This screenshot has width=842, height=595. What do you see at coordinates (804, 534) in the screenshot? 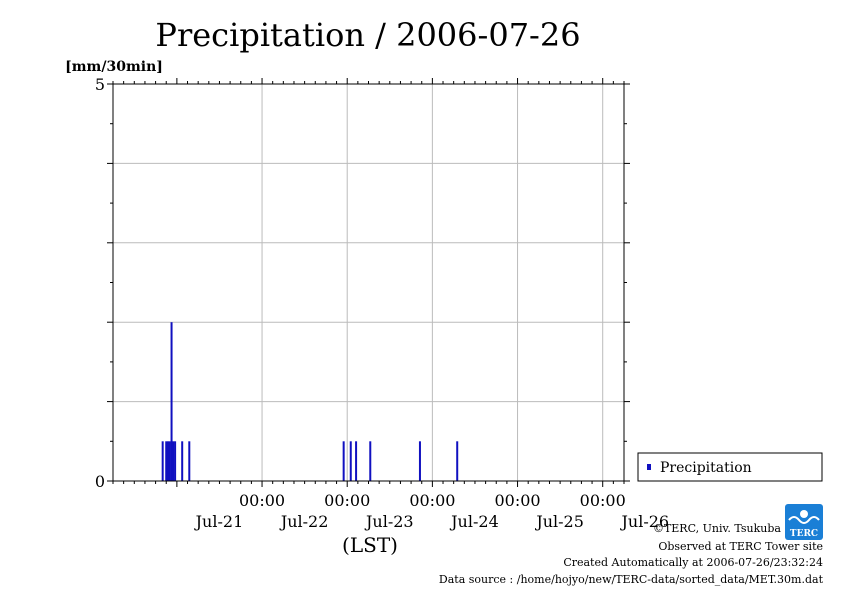
I see `logo-text: TERC` at bounding box center [804, 534].